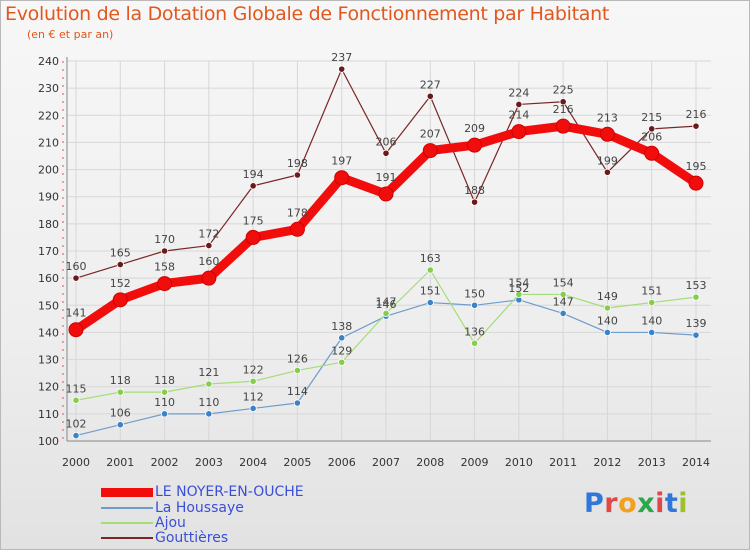 This screenshot has height=550, width=750. I want to click on data-label: 188, so click(474, 190).